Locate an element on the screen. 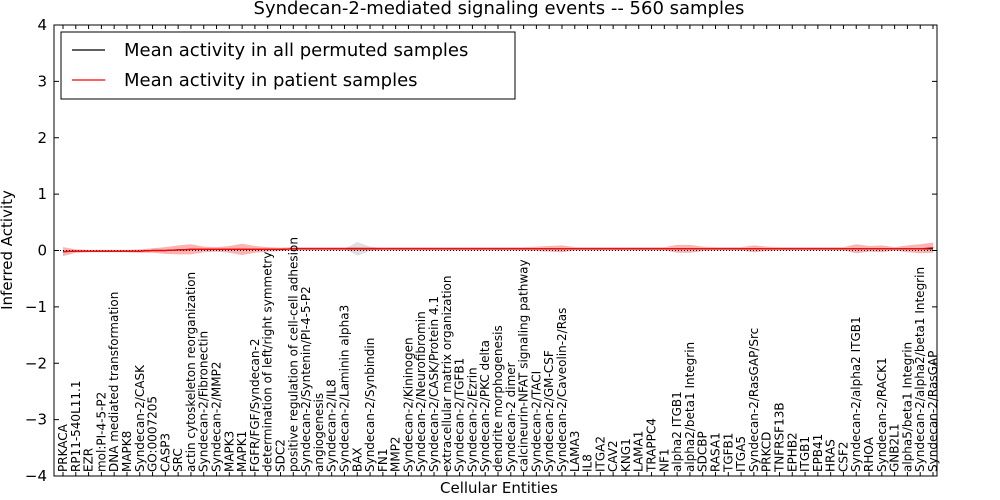 Image resolution: width=1000 pixels, height=500 pixels. ytick-label: 4 is located at coordinates (42, 25).